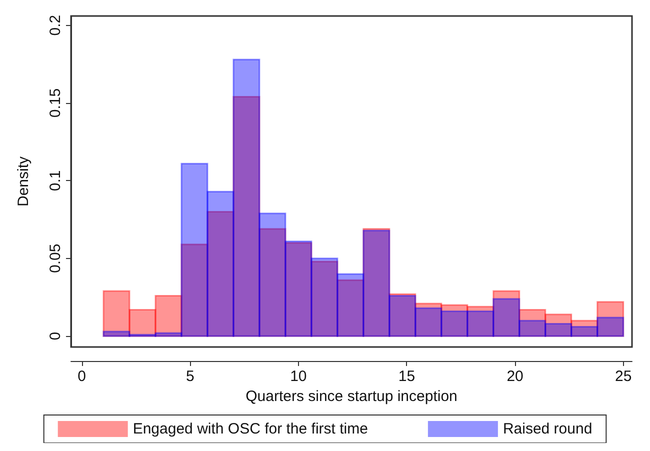 This screenshot has width=650, height=451. Describe the element at coordinates (55, 25) in the screenshot. I see `y-tick-label: 0.2` at that location.